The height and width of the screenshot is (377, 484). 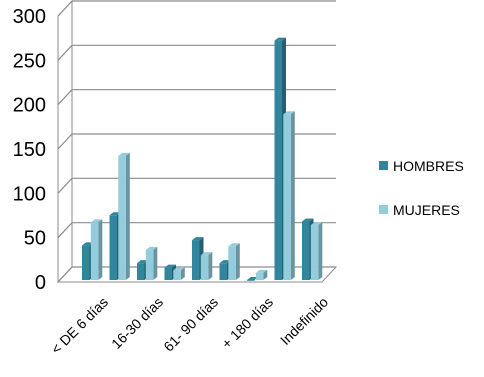 I want to click on y-tick-label: 150, so click(x=29, y=150).